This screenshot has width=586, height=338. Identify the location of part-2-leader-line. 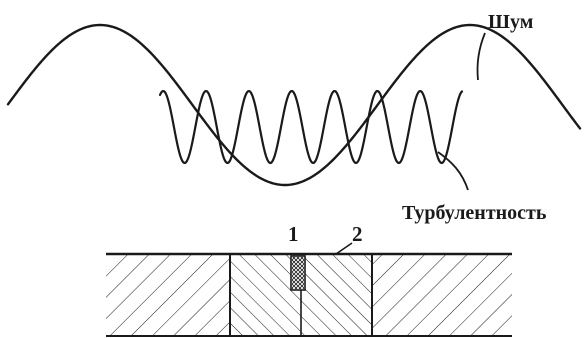
(344, 248).